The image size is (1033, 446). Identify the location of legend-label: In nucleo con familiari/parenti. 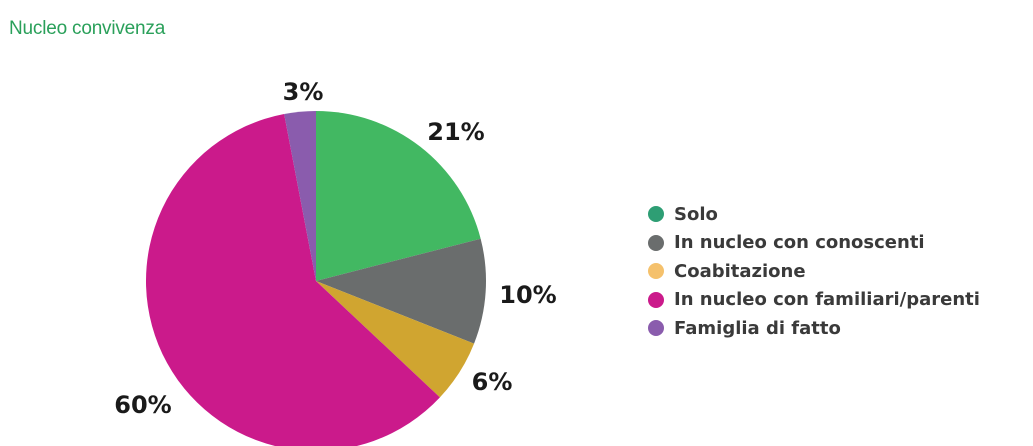
(827, 300).